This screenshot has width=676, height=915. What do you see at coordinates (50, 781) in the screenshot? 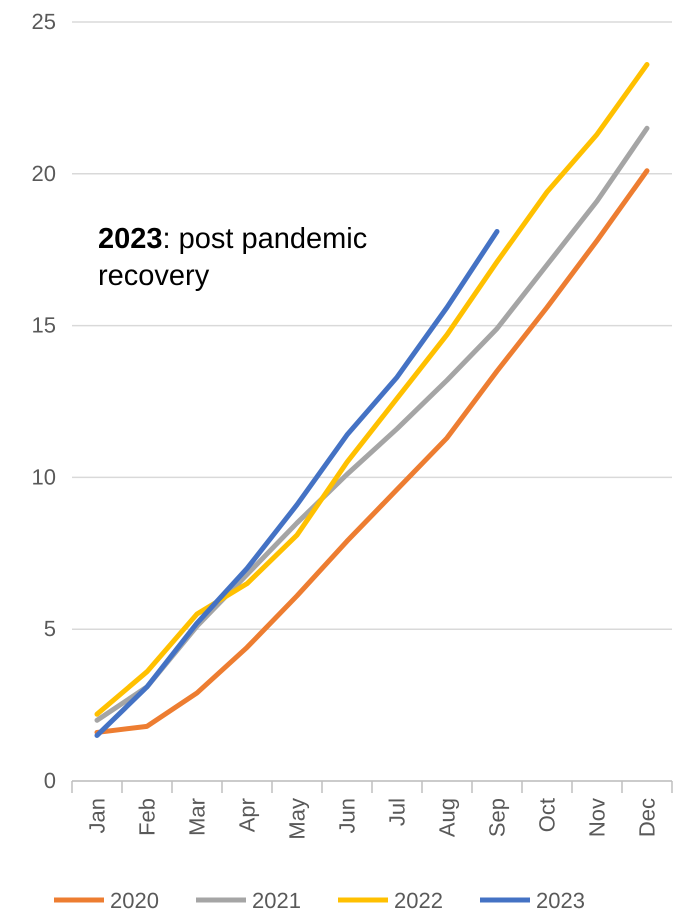
I see `y-tick-label: 0` at bounding box center [50, 781].